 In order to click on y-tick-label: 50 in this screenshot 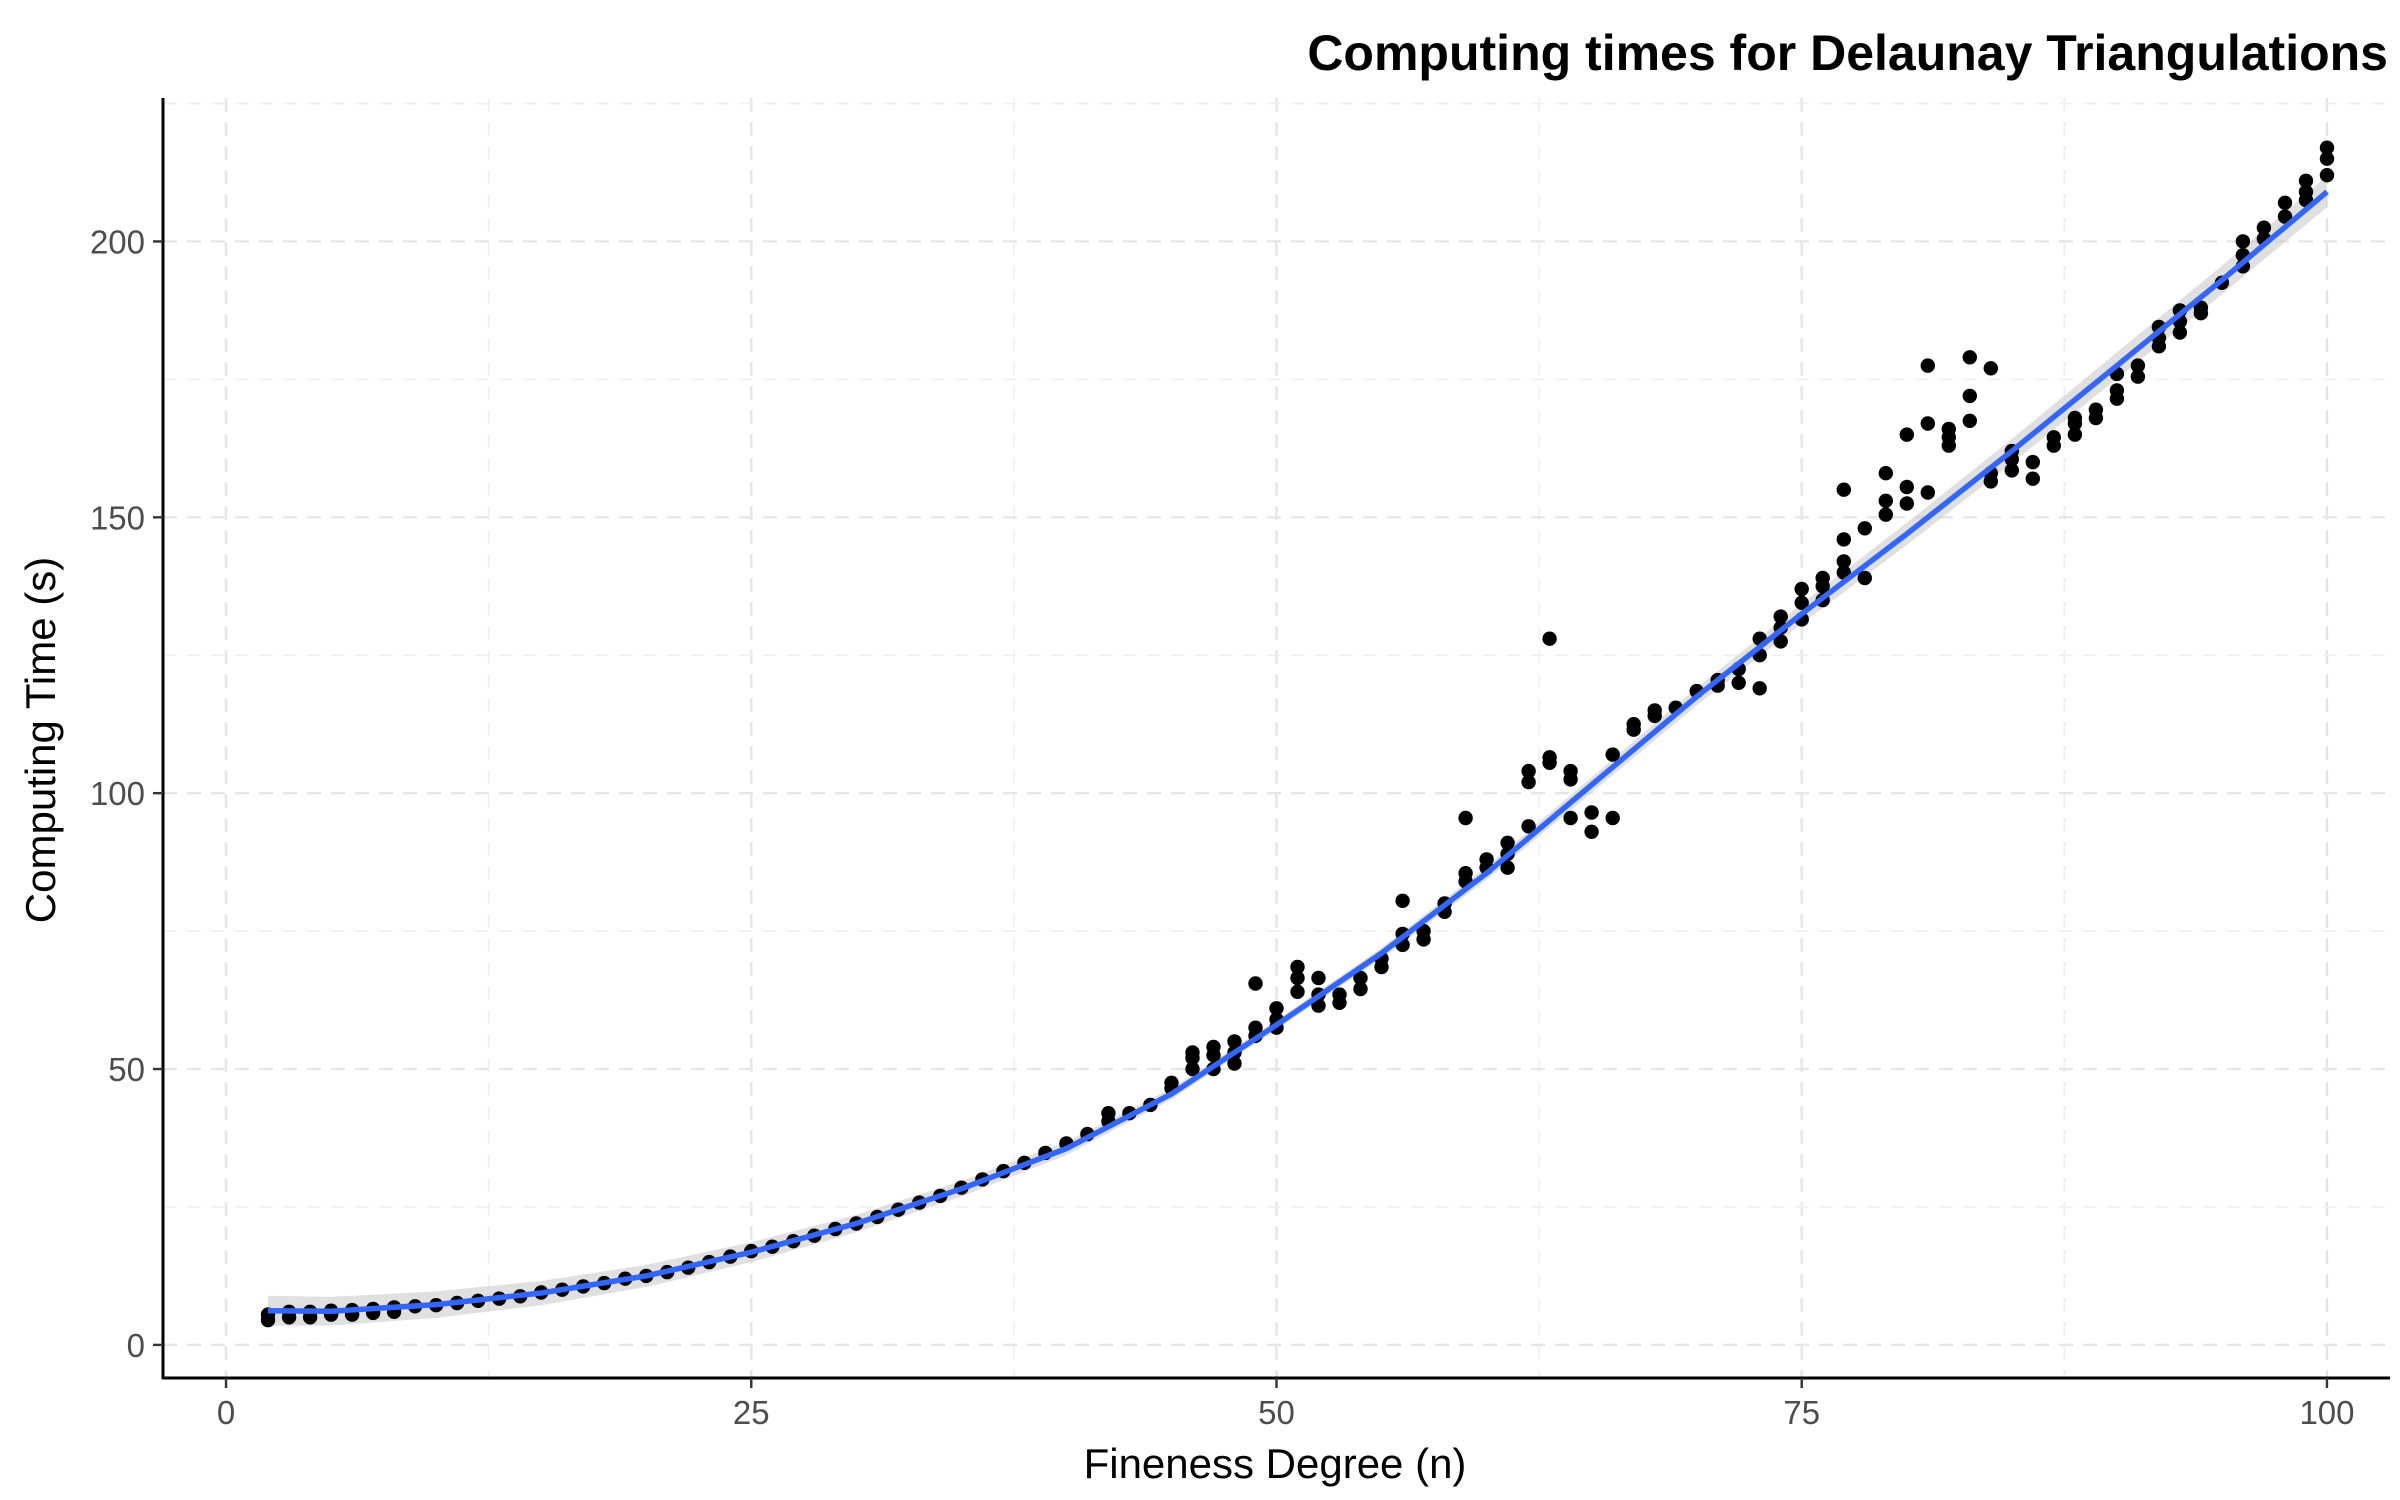, I will do `click(126, 1069)`.